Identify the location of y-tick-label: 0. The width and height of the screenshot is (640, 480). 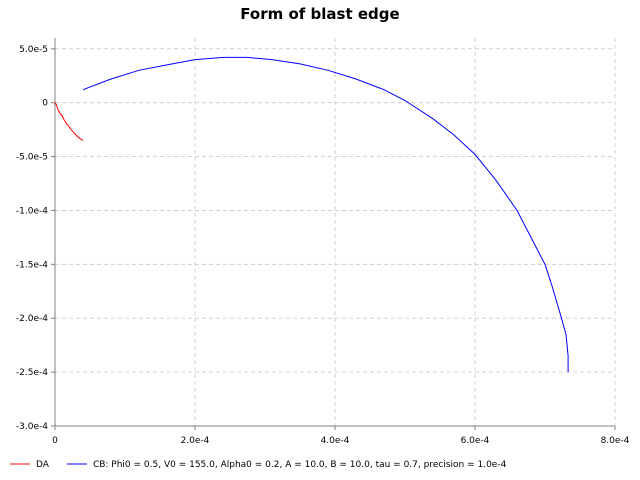
(45, 104).